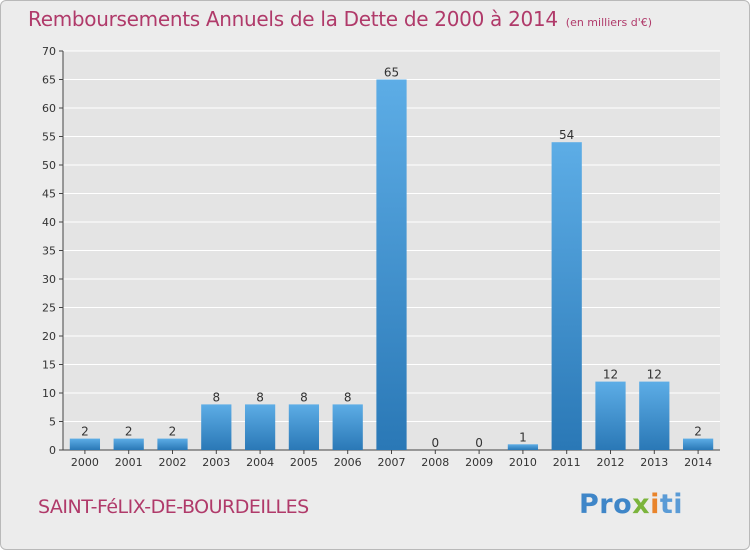  Describe the element at coordinates (49, 137) in the screenshot. I see `y-tick-label: 55` at that location.